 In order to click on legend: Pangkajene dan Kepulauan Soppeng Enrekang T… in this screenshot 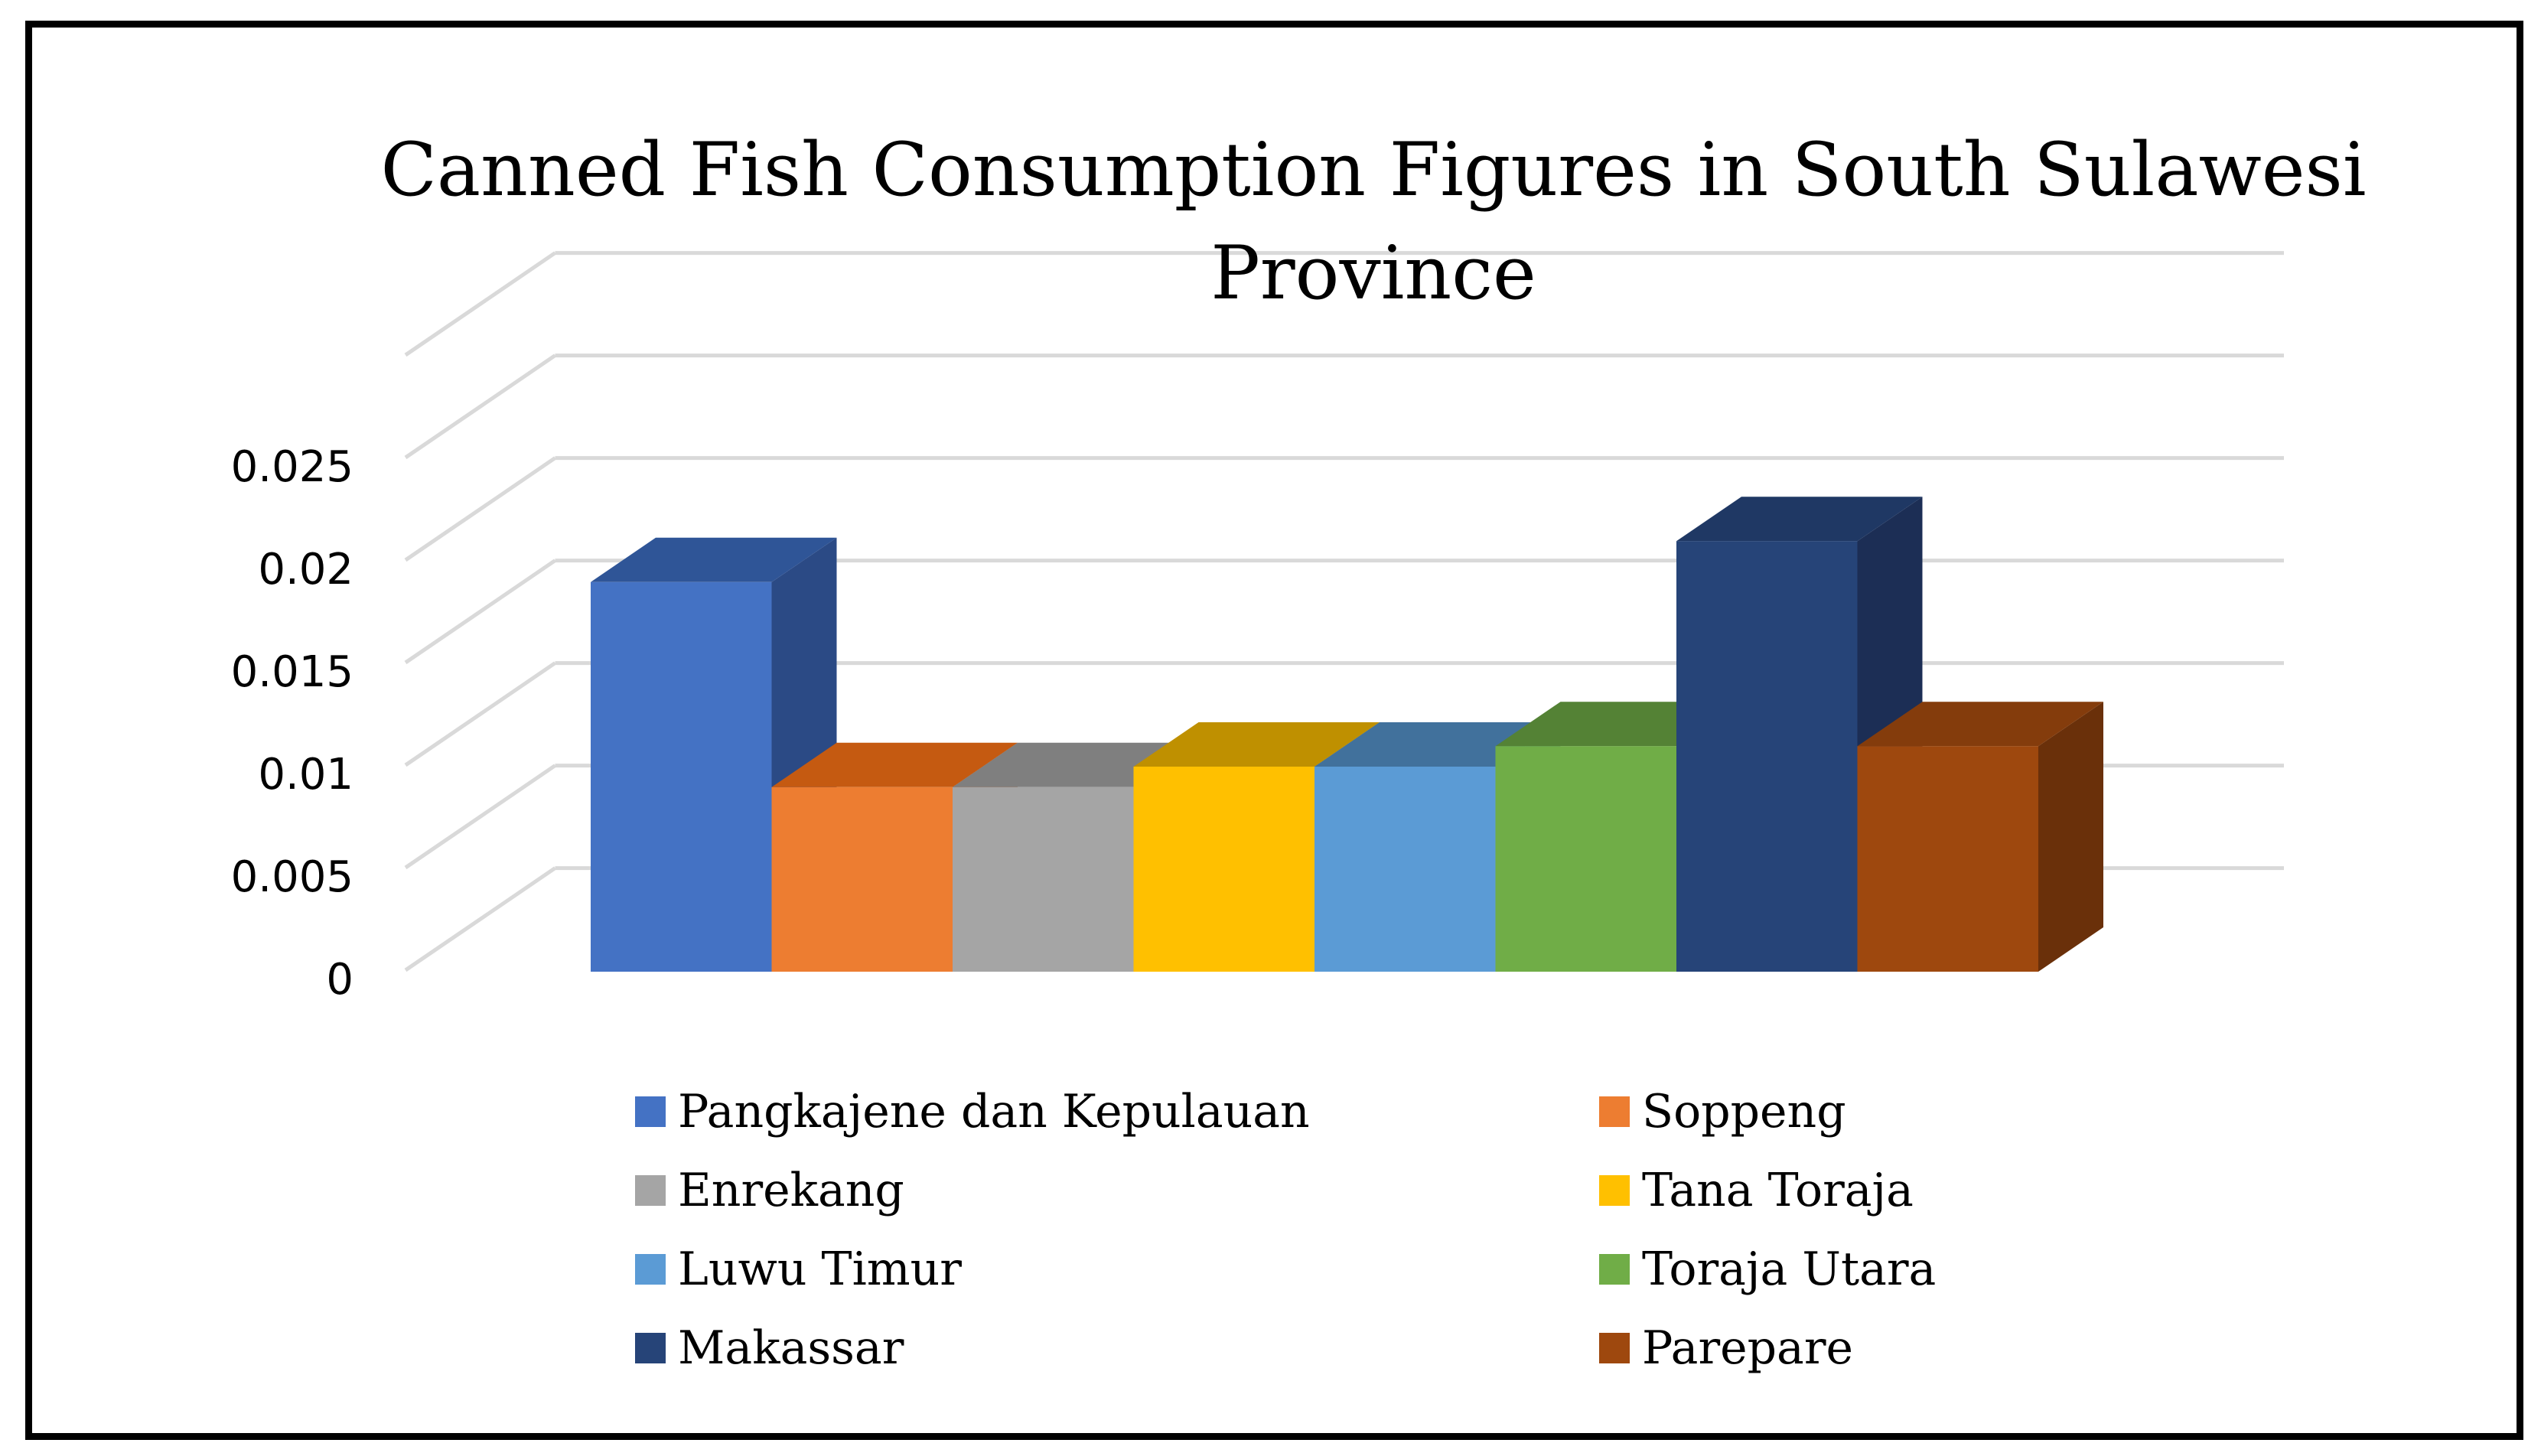, I will do `click(1285, 1230)`.